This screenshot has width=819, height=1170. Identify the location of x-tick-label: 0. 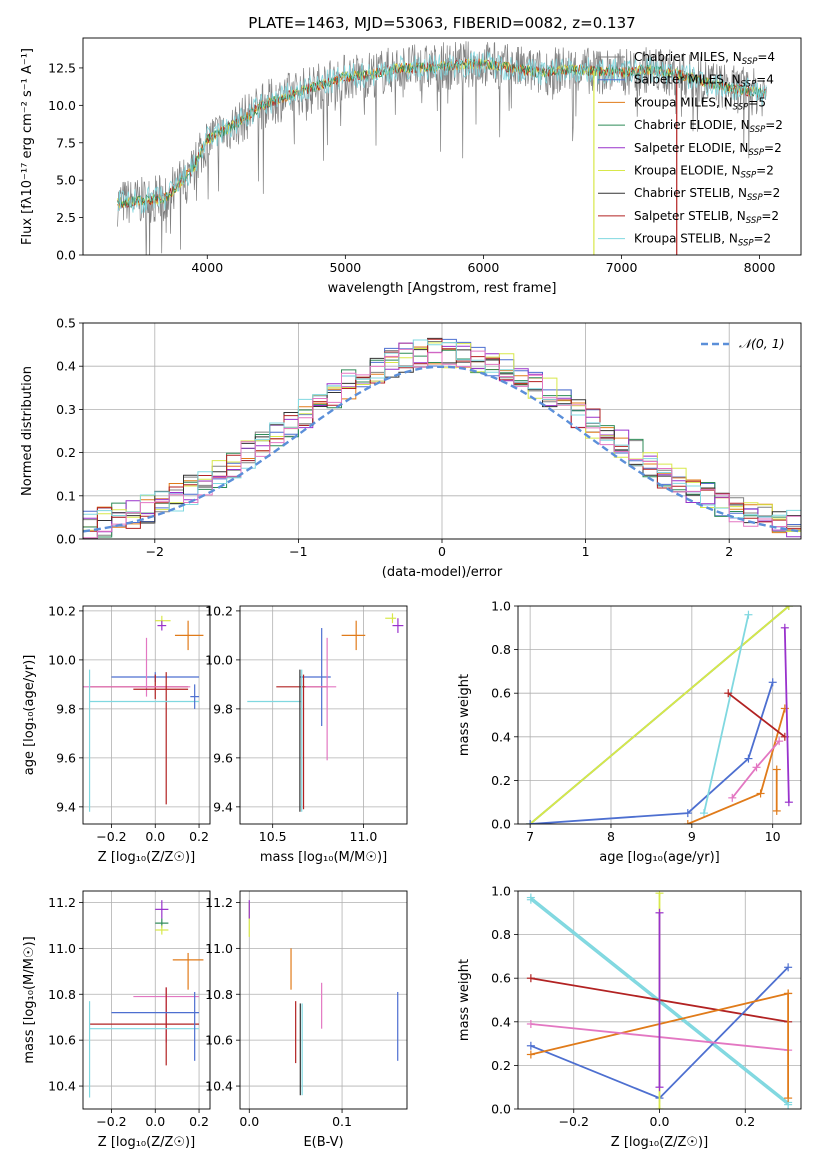
(442, 551).